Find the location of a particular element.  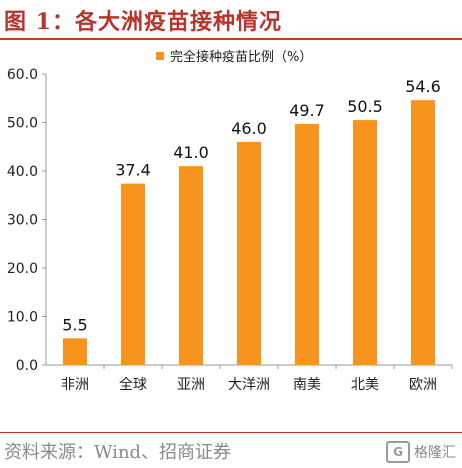

watermark: G 格隆汇 is located at coordinates (421, 452).